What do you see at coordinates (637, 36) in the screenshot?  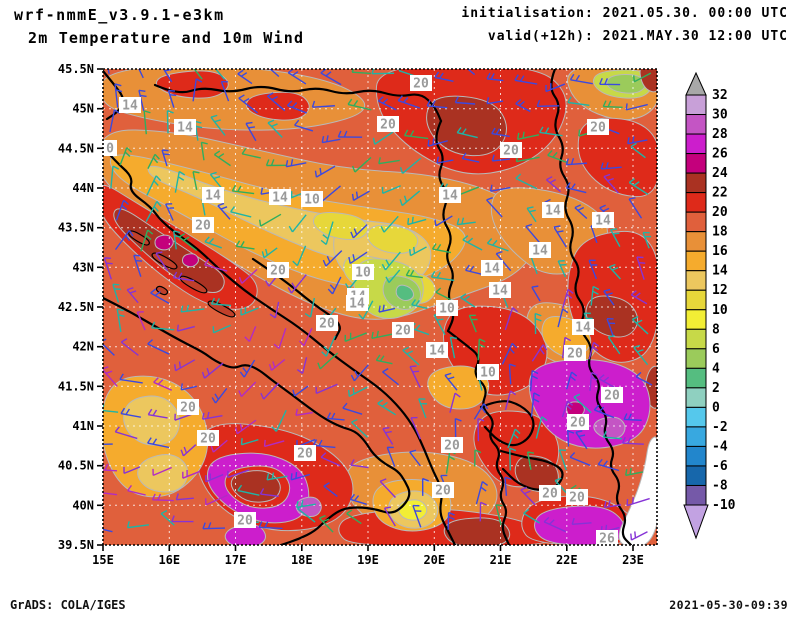 I see `valid-time: valid(+12h): 2021.MAY.30 12:00 UTC` at bounding box center [637, 36].